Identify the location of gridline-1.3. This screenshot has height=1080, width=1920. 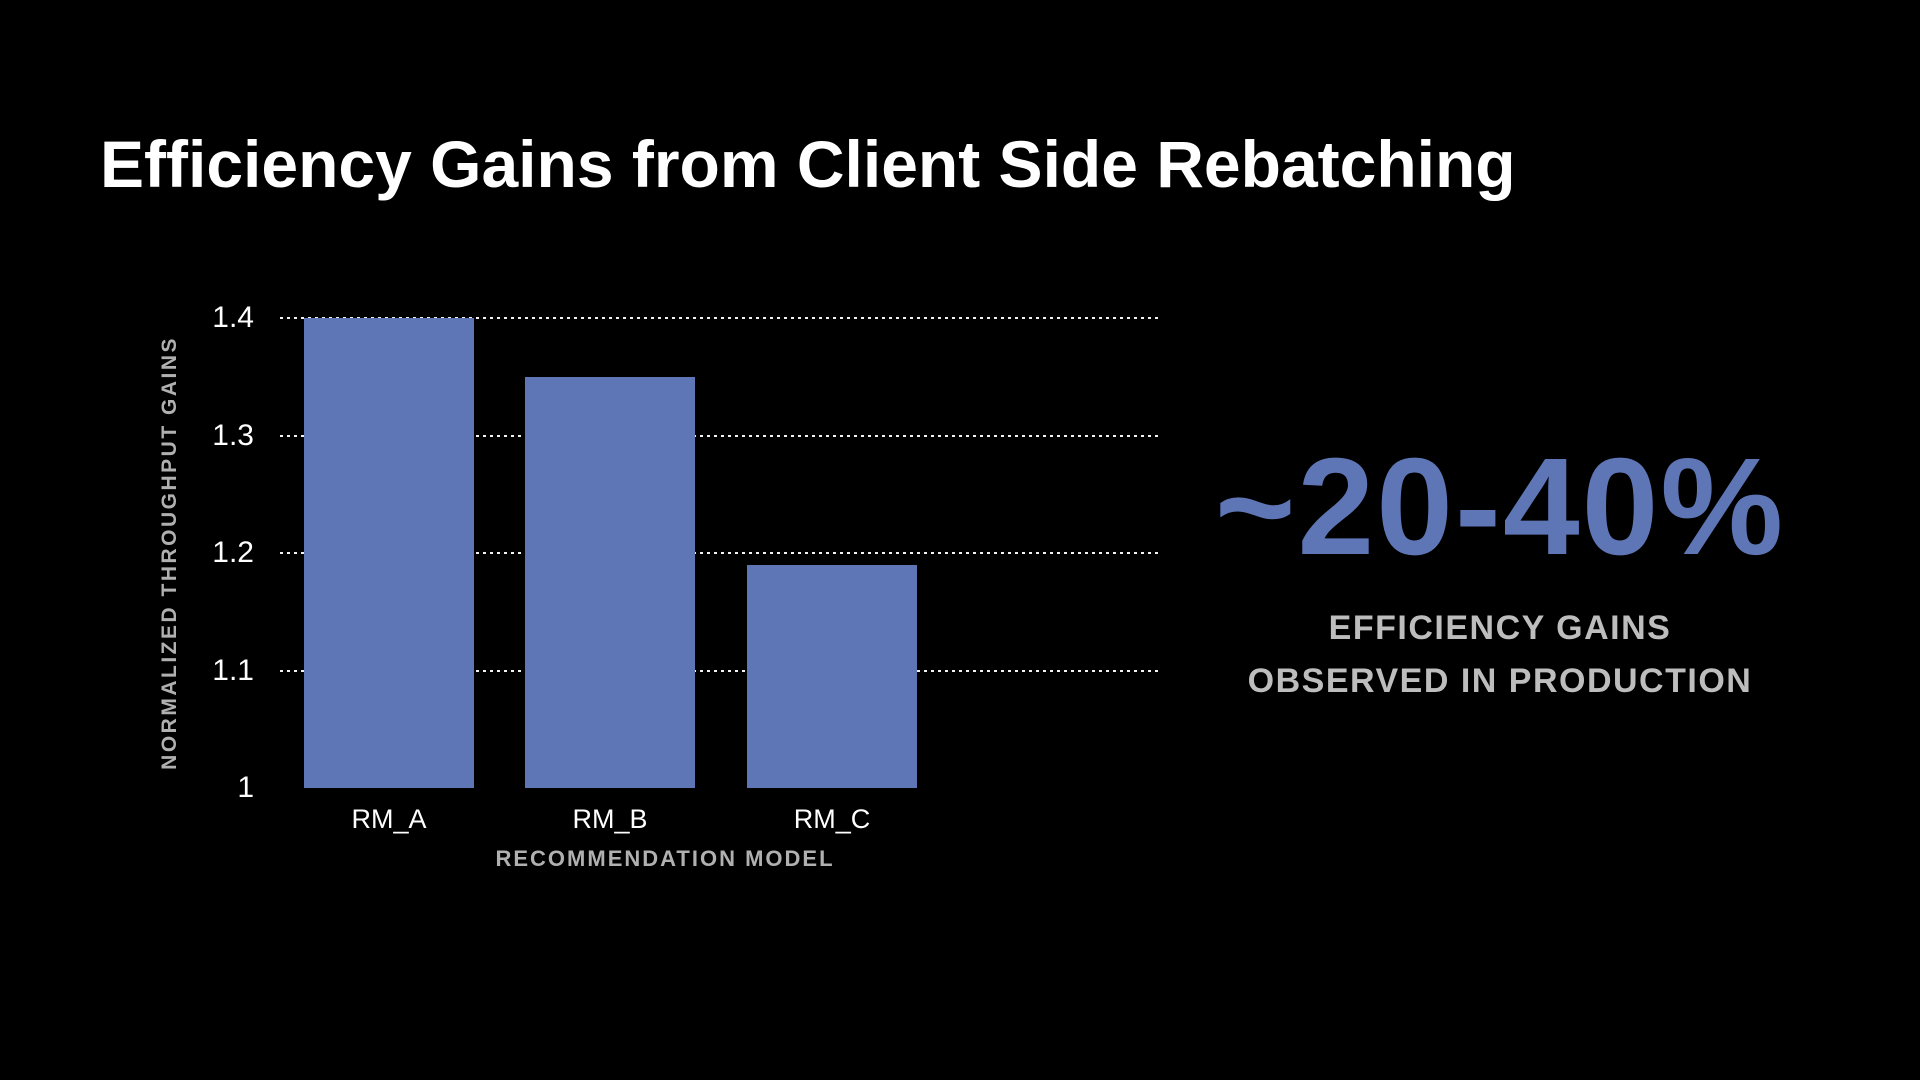
(719, 435).